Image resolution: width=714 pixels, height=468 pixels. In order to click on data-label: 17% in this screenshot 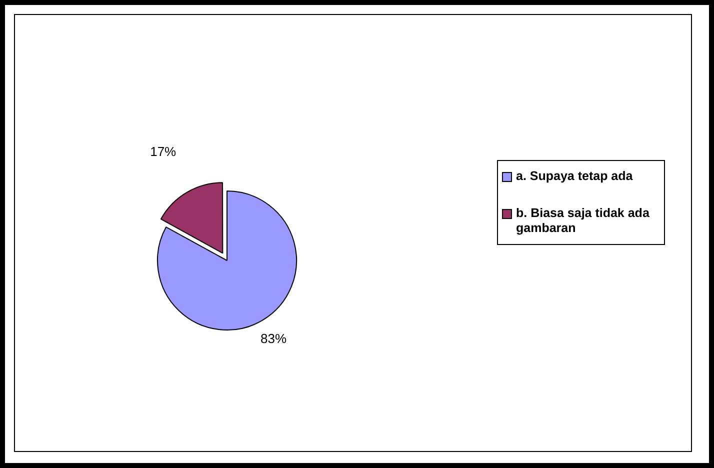, I will do `click(163, 152)`.